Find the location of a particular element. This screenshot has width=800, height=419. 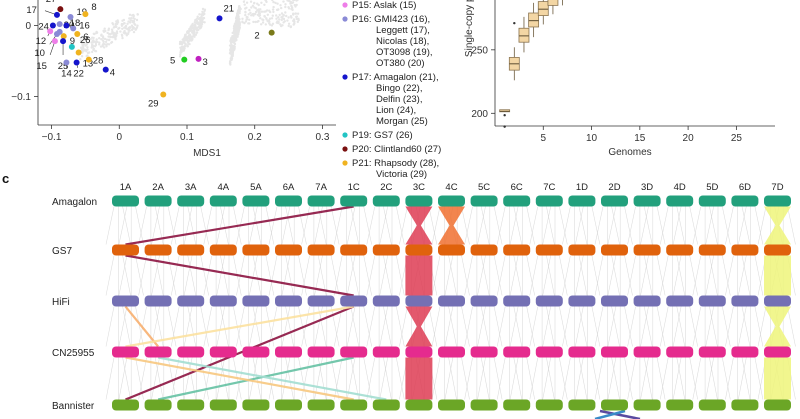

box-group is located at coordinates (553, 7).